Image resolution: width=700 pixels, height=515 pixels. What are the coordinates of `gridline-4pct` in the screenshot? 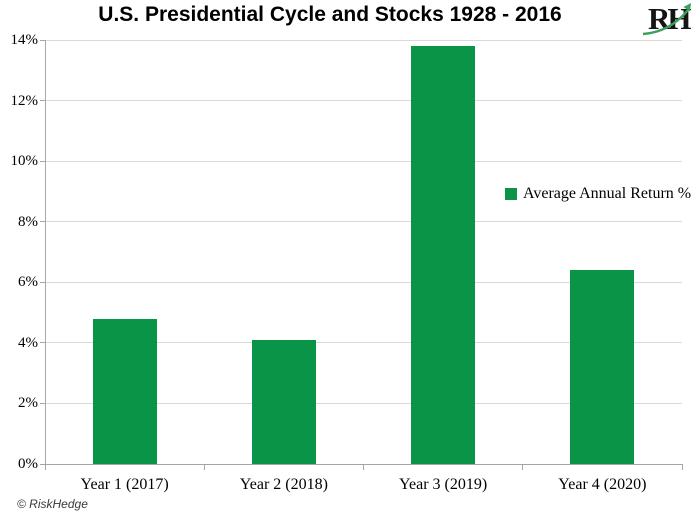 It's located at (363, 343).